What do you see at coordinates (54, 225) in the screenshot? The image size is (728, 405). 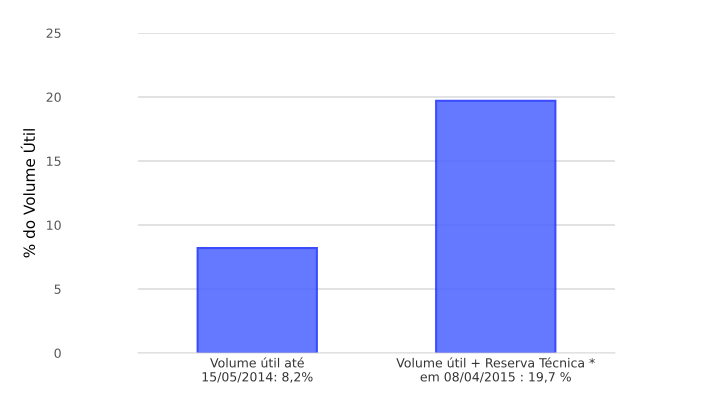 I see `y-tick-label: 10` at bounding box center [54, 225].